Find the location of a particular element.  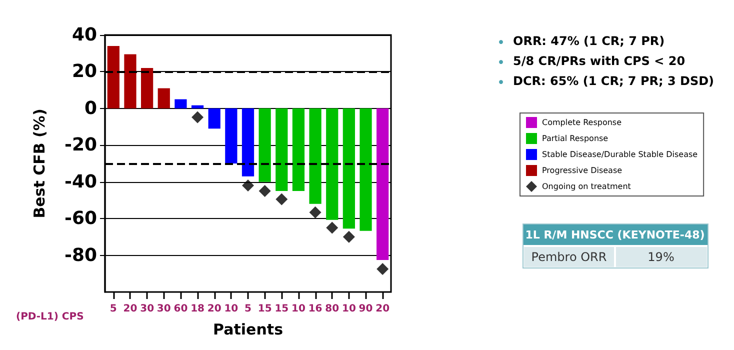

text: ORR: 47% (1 CR; 7 PR) is located at coordinates (589, 41).